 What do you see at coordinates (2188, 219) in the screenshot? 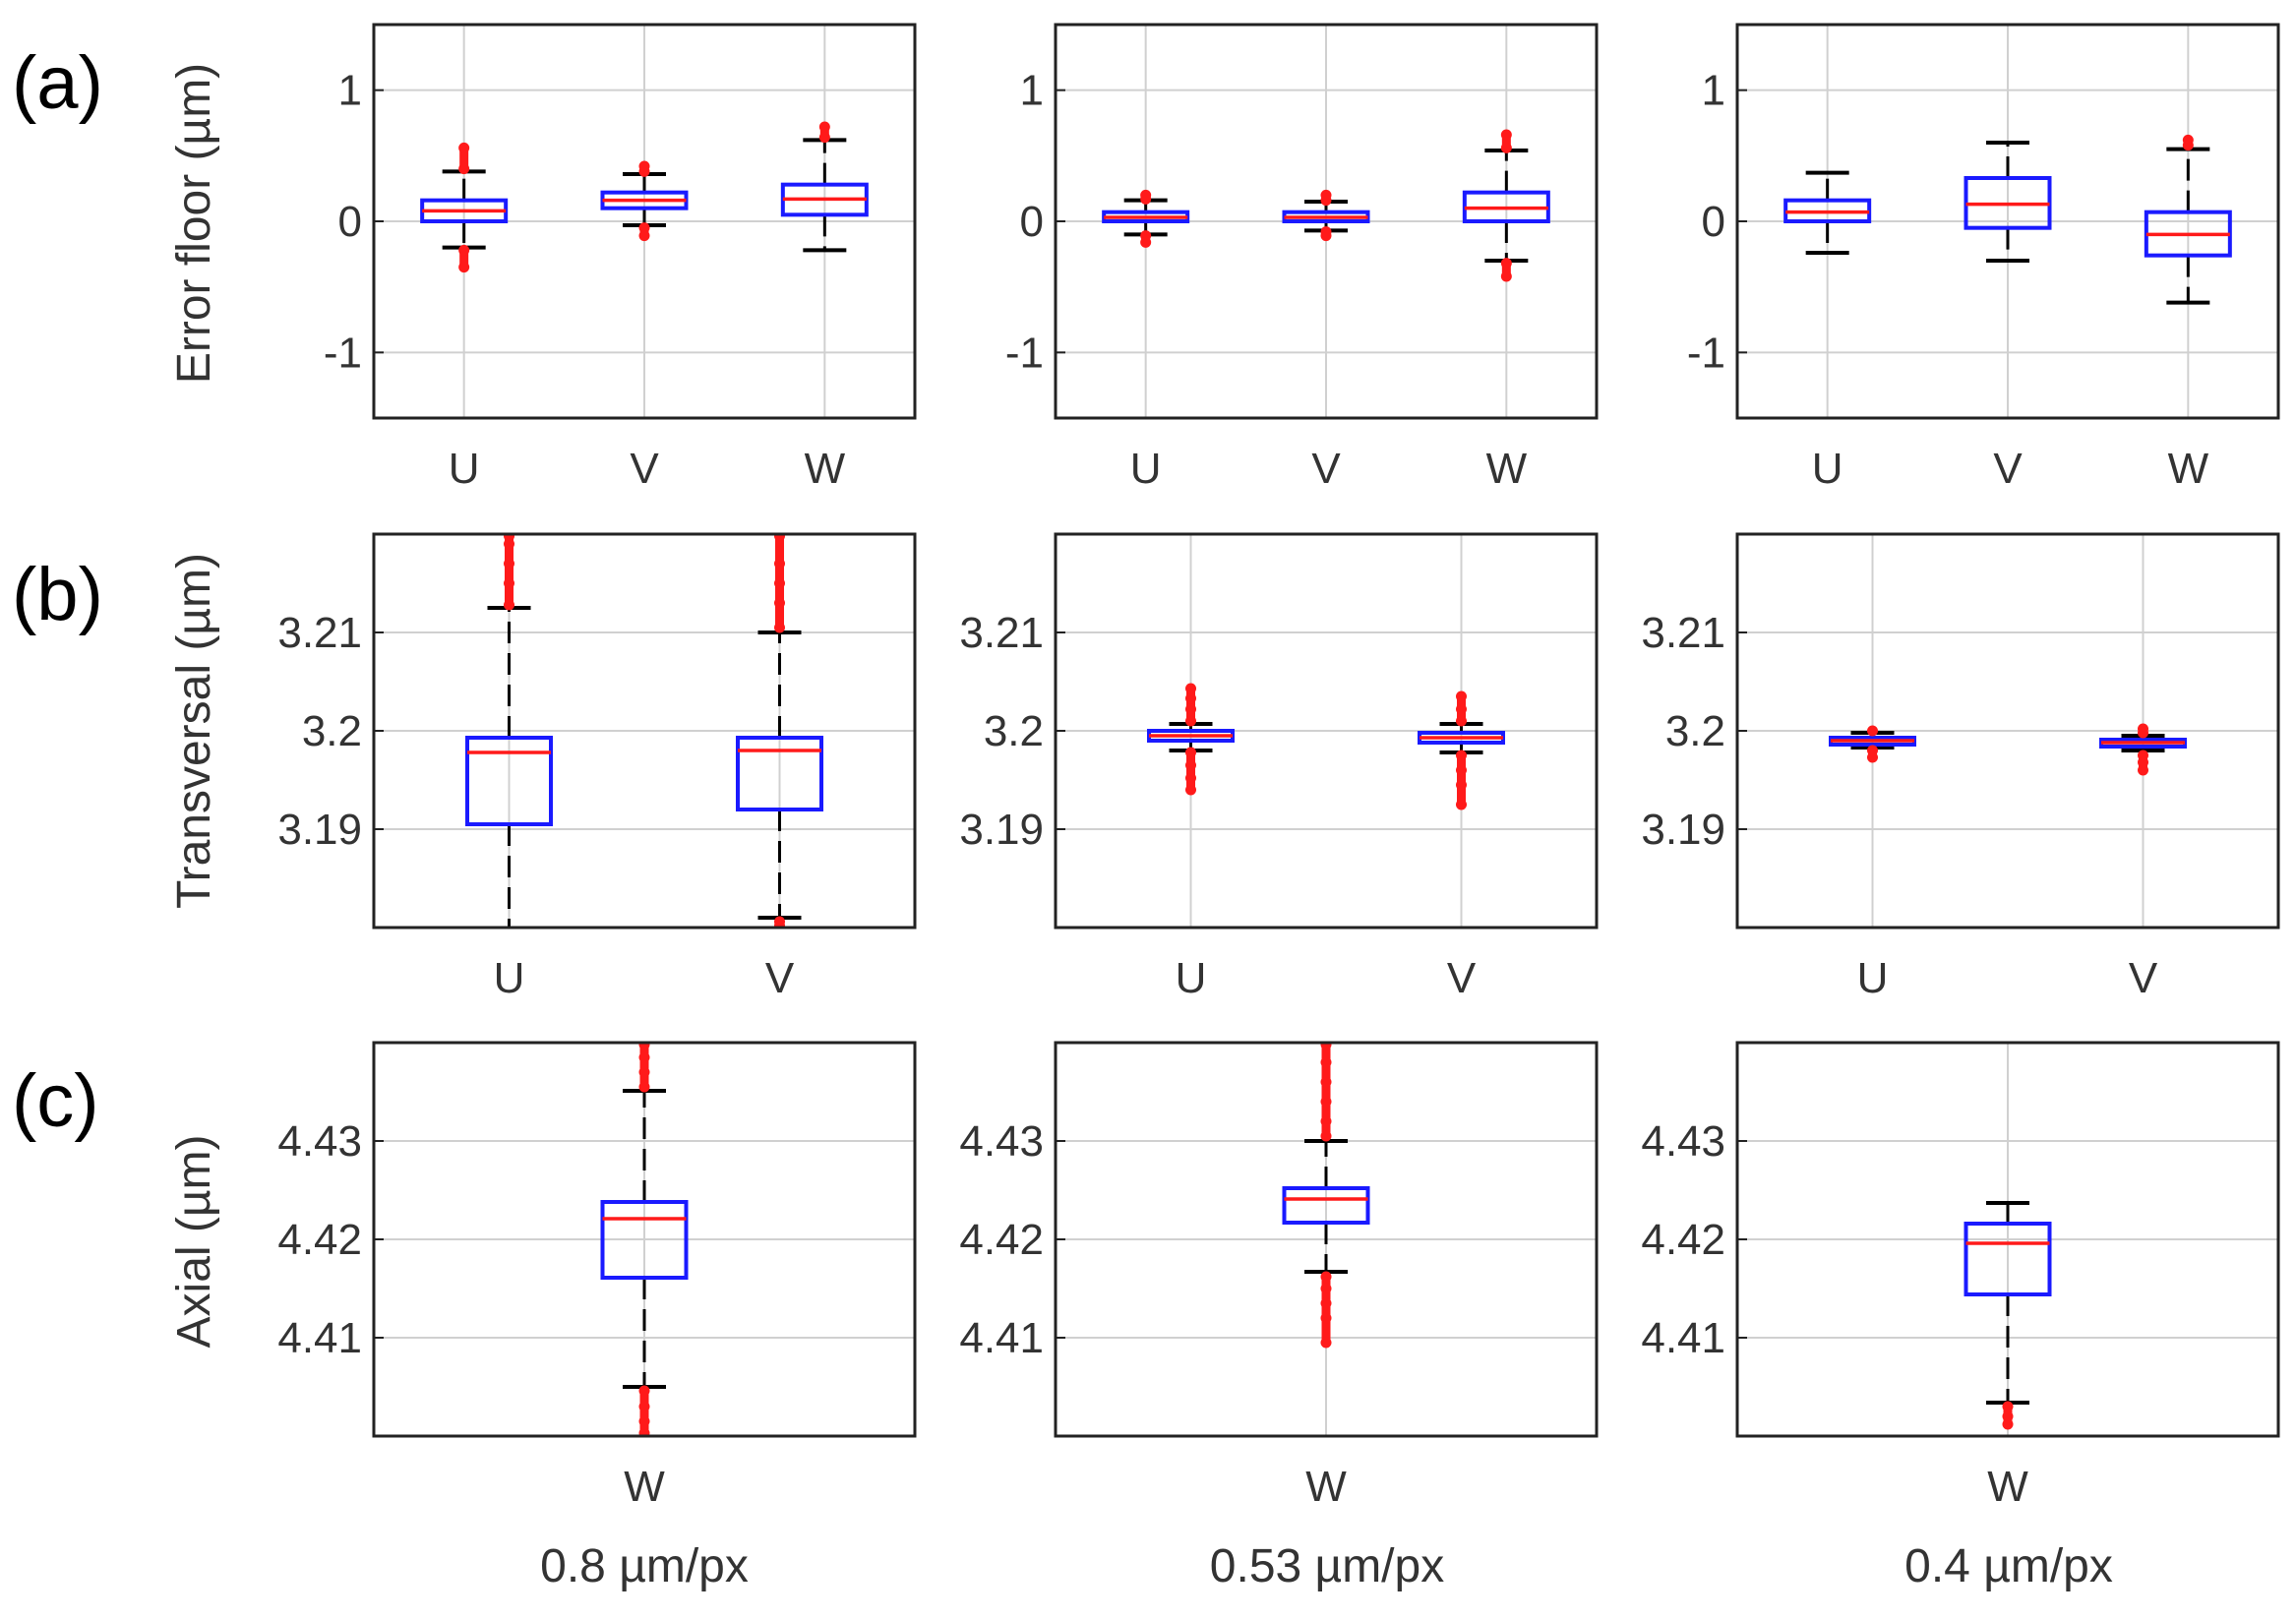
I see `box-a3-W` at bounding box center [2188, 219].